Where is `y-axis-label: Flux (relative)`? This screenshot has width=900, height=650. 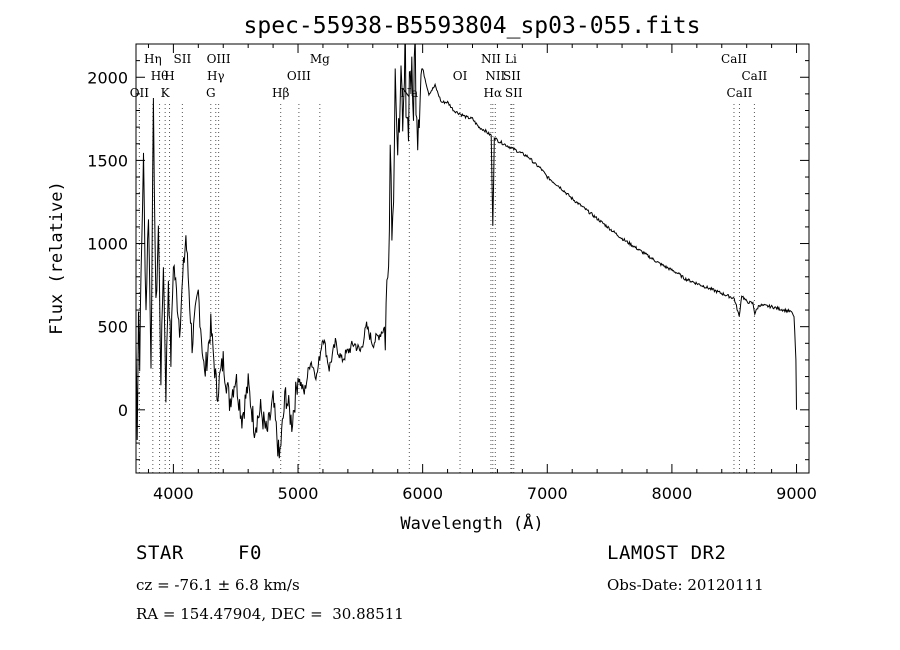 y-axis-label: Flux (relative) is located at coordinates (57, 258).